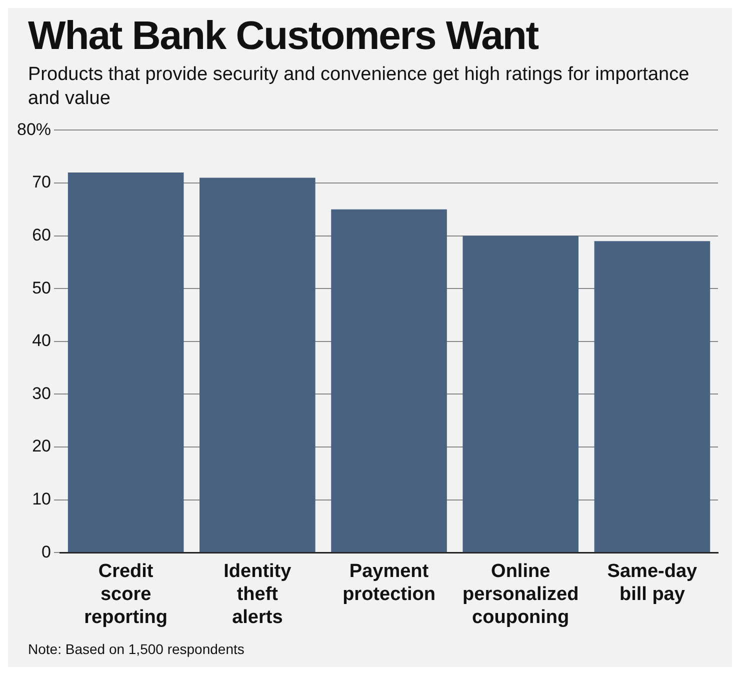 The height and width of the screenshot is (687, 740). What do you see at coordinates (34, 128) in the screenshot?
I see `y-tick-label: 80%` at bounding box center [34, 128].